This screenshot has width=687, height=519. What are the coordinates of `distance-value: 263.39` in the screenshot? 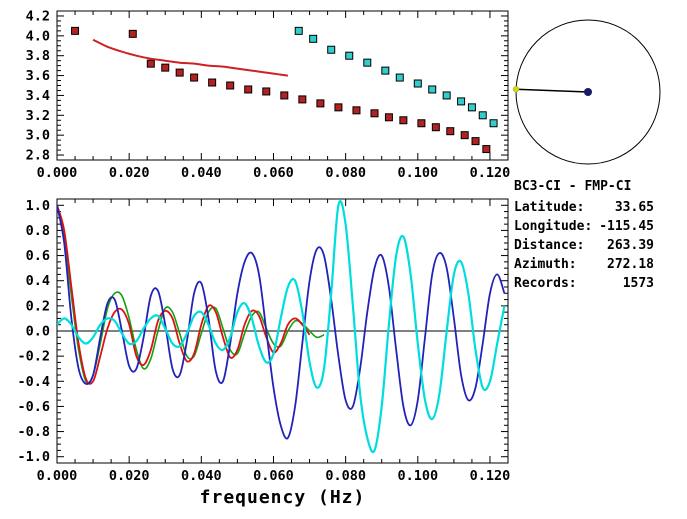 It's located at (630, 245).